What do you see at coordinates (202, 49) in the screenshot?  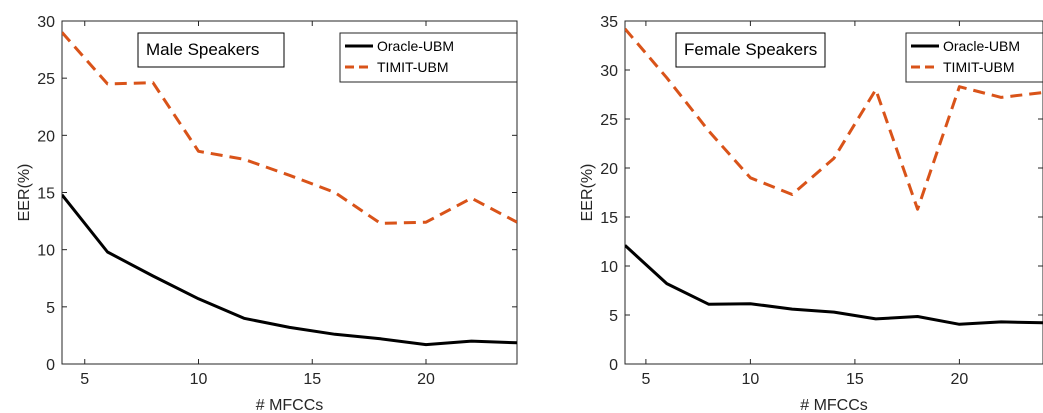 I see `annotation-text: Male Speakers` at bounding box center [202, 49].